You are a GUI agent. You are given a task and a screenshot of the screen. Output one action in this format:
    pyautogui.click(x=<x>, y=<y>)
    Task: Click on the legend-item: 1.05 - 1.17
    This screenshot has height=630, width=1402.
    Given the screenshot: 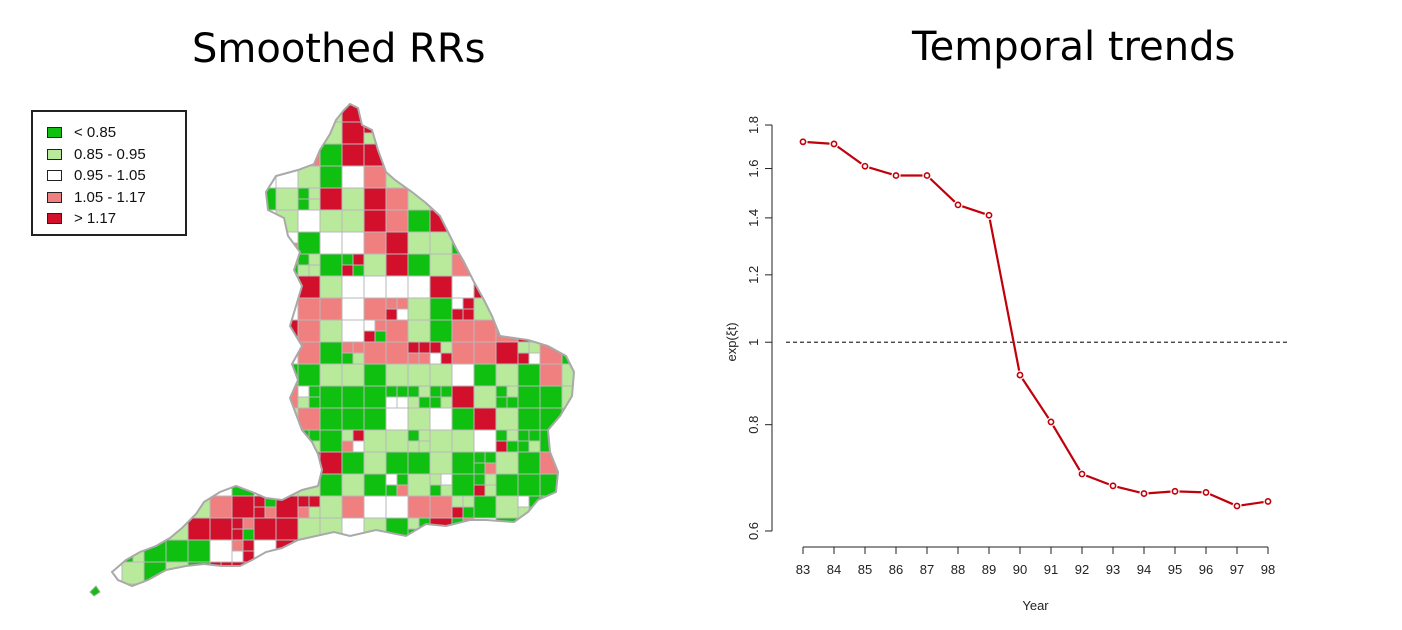 What is the action you would take?
    pyautogui.click(x=116, y=198)
    